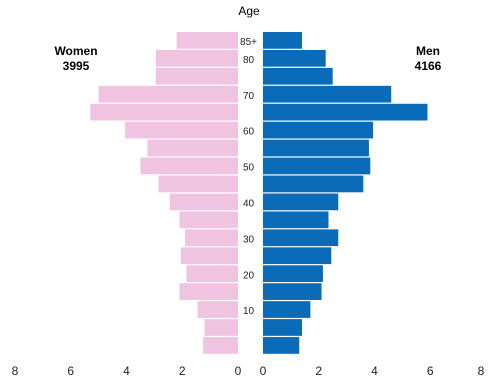  What do you see at coordinates (249, 275) in the screenshot?
I see `age-tick-20: 20` at bounding box center [249, 275].